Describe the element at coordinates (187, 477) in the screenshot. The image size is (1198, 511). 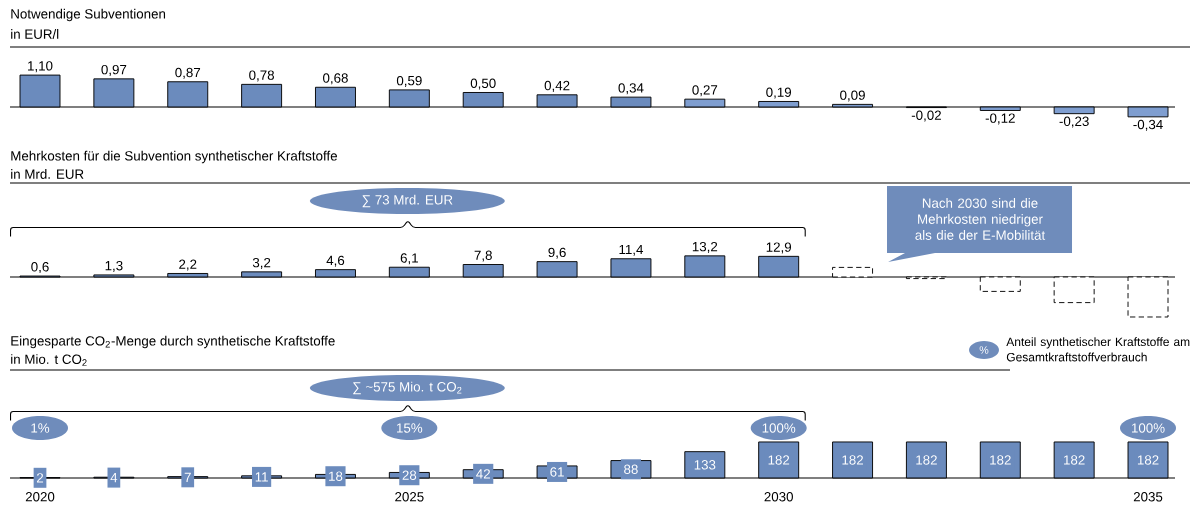
I see `data-label: 7` at that location.